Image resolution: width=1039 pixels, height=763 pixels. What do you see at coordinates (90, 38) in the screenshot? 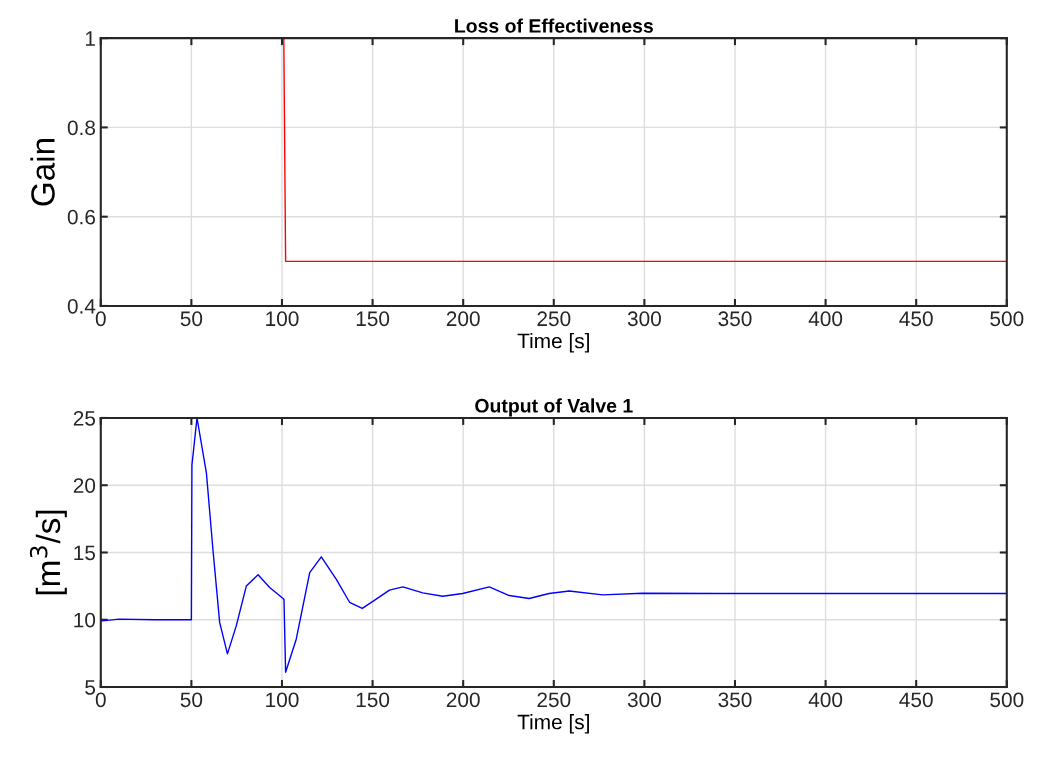
I see `y-tick-label: 1` at bounding box center [90, 38].